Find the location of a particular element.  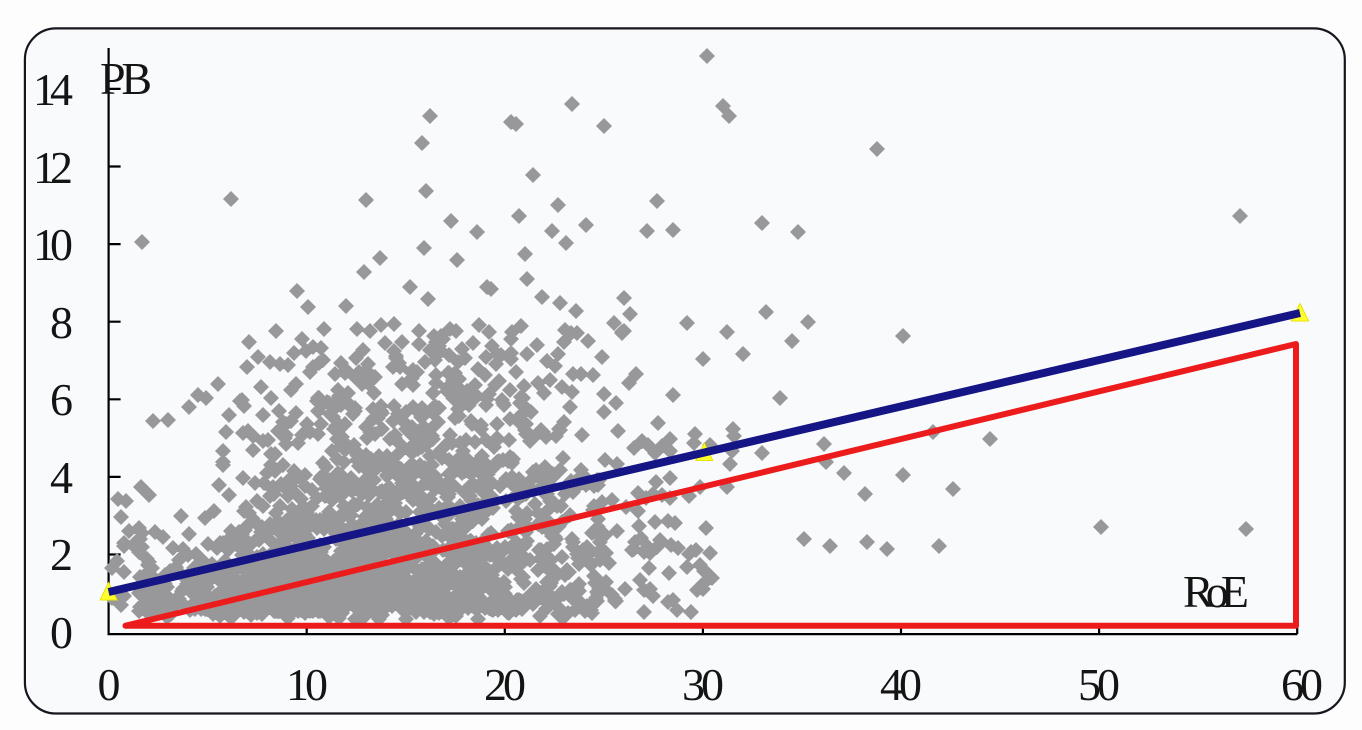

svg-text: 20 is located at coordinates (505, 684).